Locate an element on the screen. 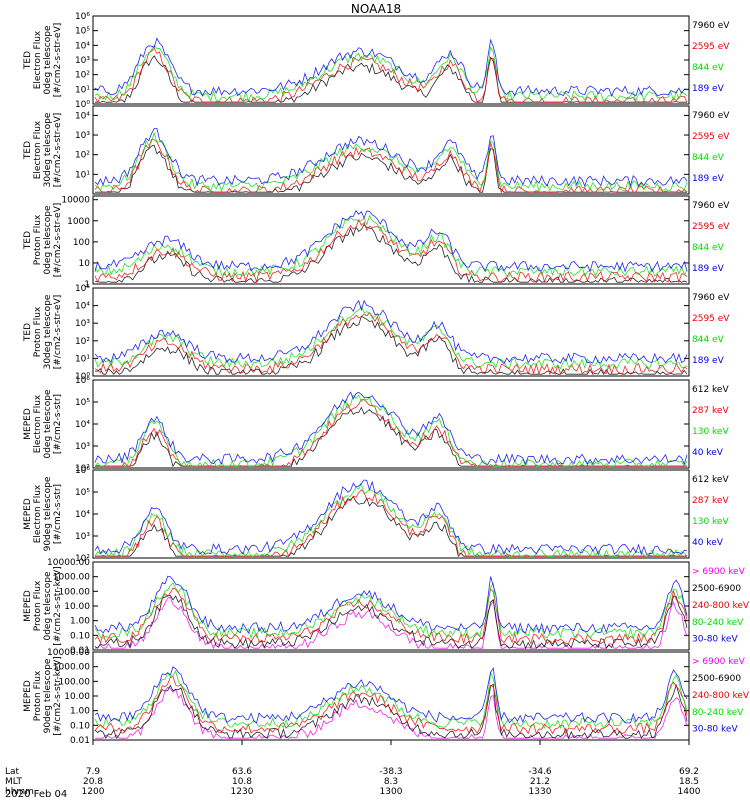 The width and height of the screenshot is (750, 800). x-tick-label: 18.5 is located at coordinates (689, 782).